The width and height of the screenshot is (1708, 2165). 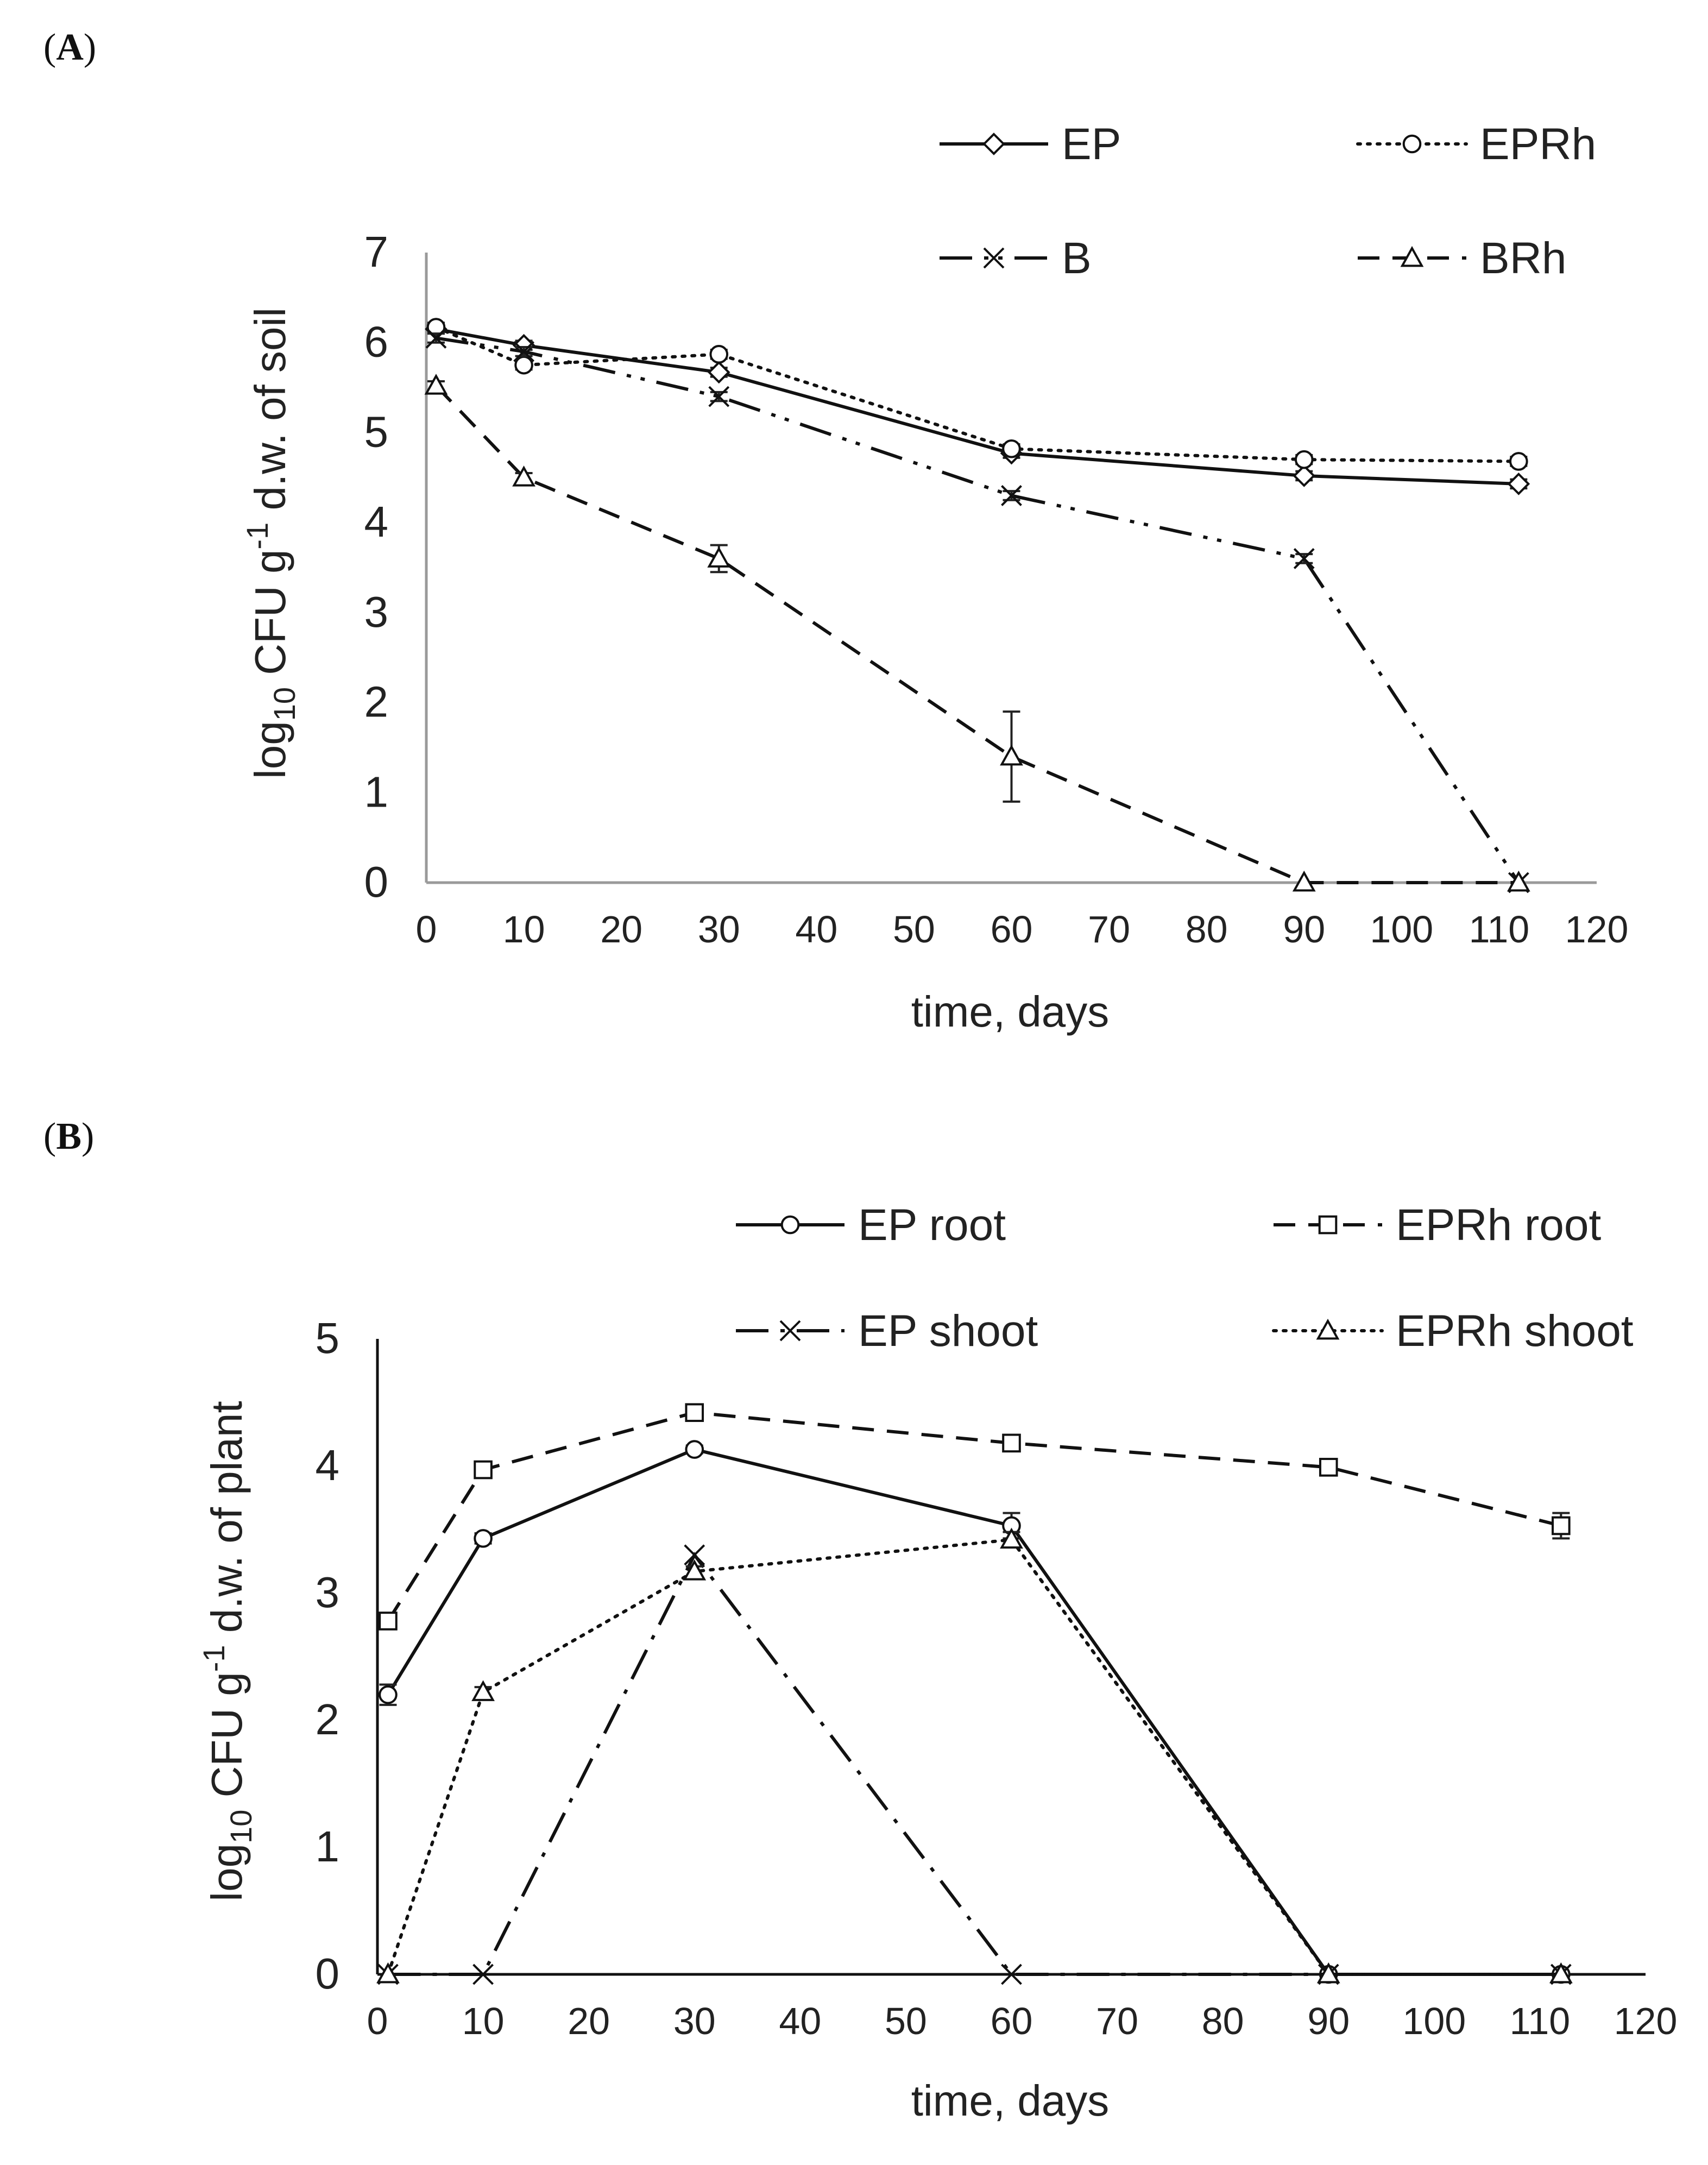 What do you see at coordinates (948, 1331) in the screenshot?
I see `legend-label-ep-shoot: EP shoot` at bounding box center [948, 1331].